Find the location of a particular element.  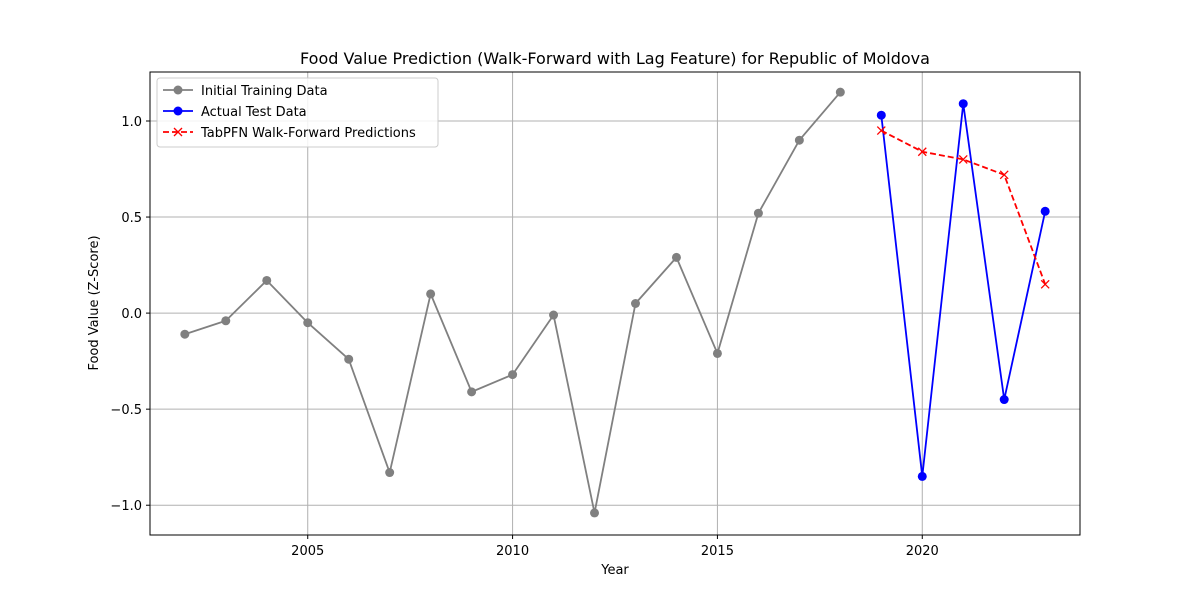

y-axis-label: Food Value (Z-Score) is located at coordinates (94, 302).